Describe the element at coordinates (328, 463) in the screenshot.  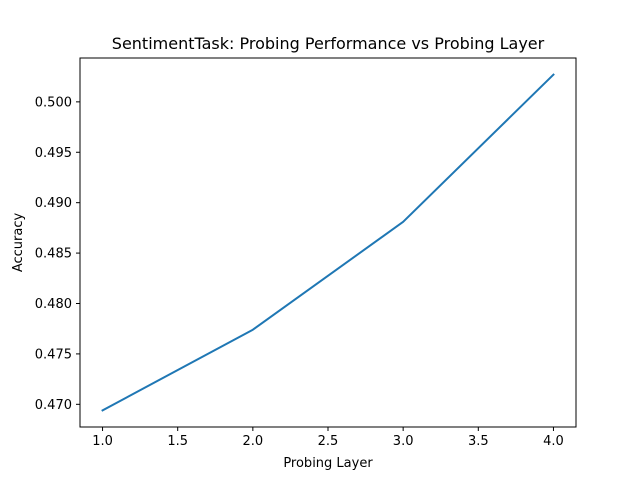
I see `x-axis-label: Probing Layer` at that location.